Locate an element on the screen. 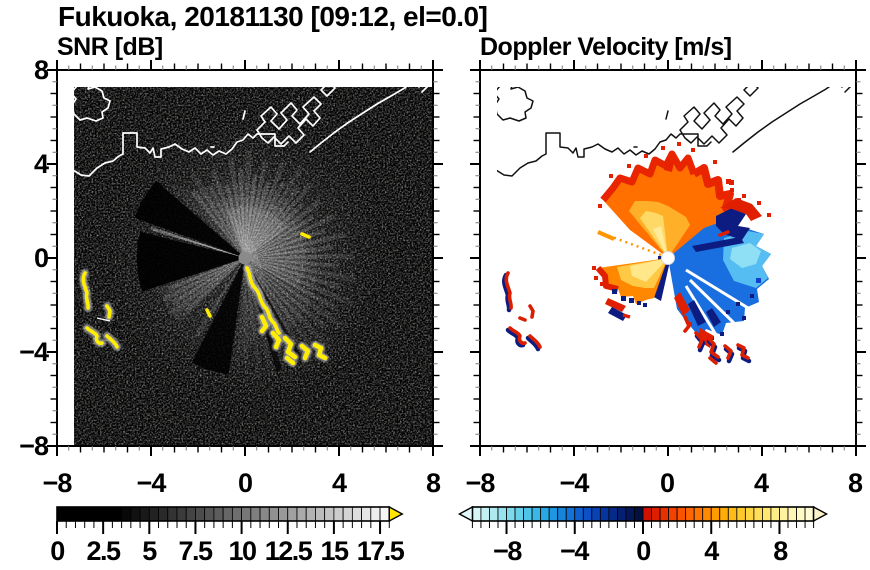 The image size is (870, 570). colorbar-label: 5 is located at coordinates (149, 551).